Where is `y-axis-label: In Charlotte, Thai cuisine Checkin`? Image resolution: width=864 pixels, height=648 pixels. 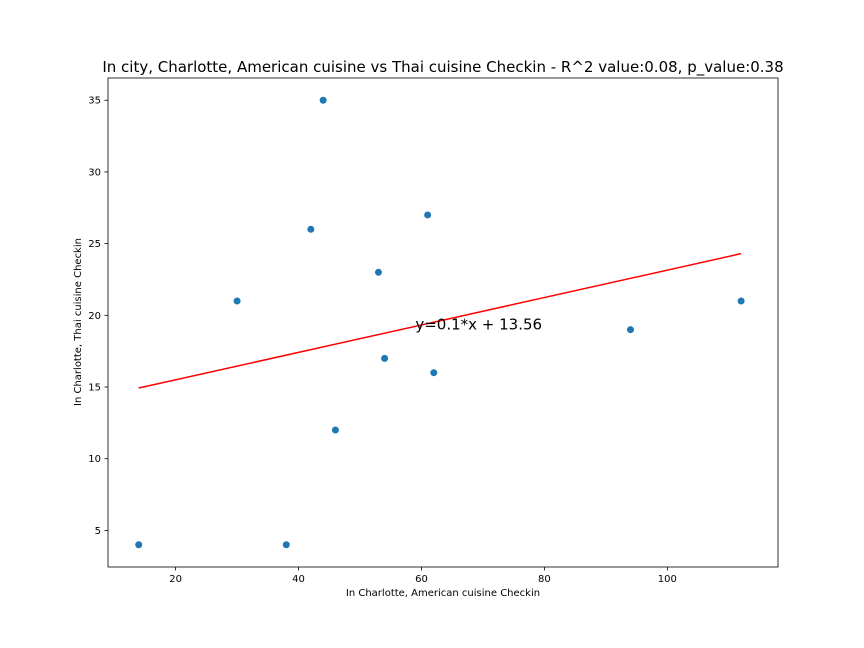
y-axis-label: In Charlotte, Thai cuisine Checkin is located at coordinates (78, 322).